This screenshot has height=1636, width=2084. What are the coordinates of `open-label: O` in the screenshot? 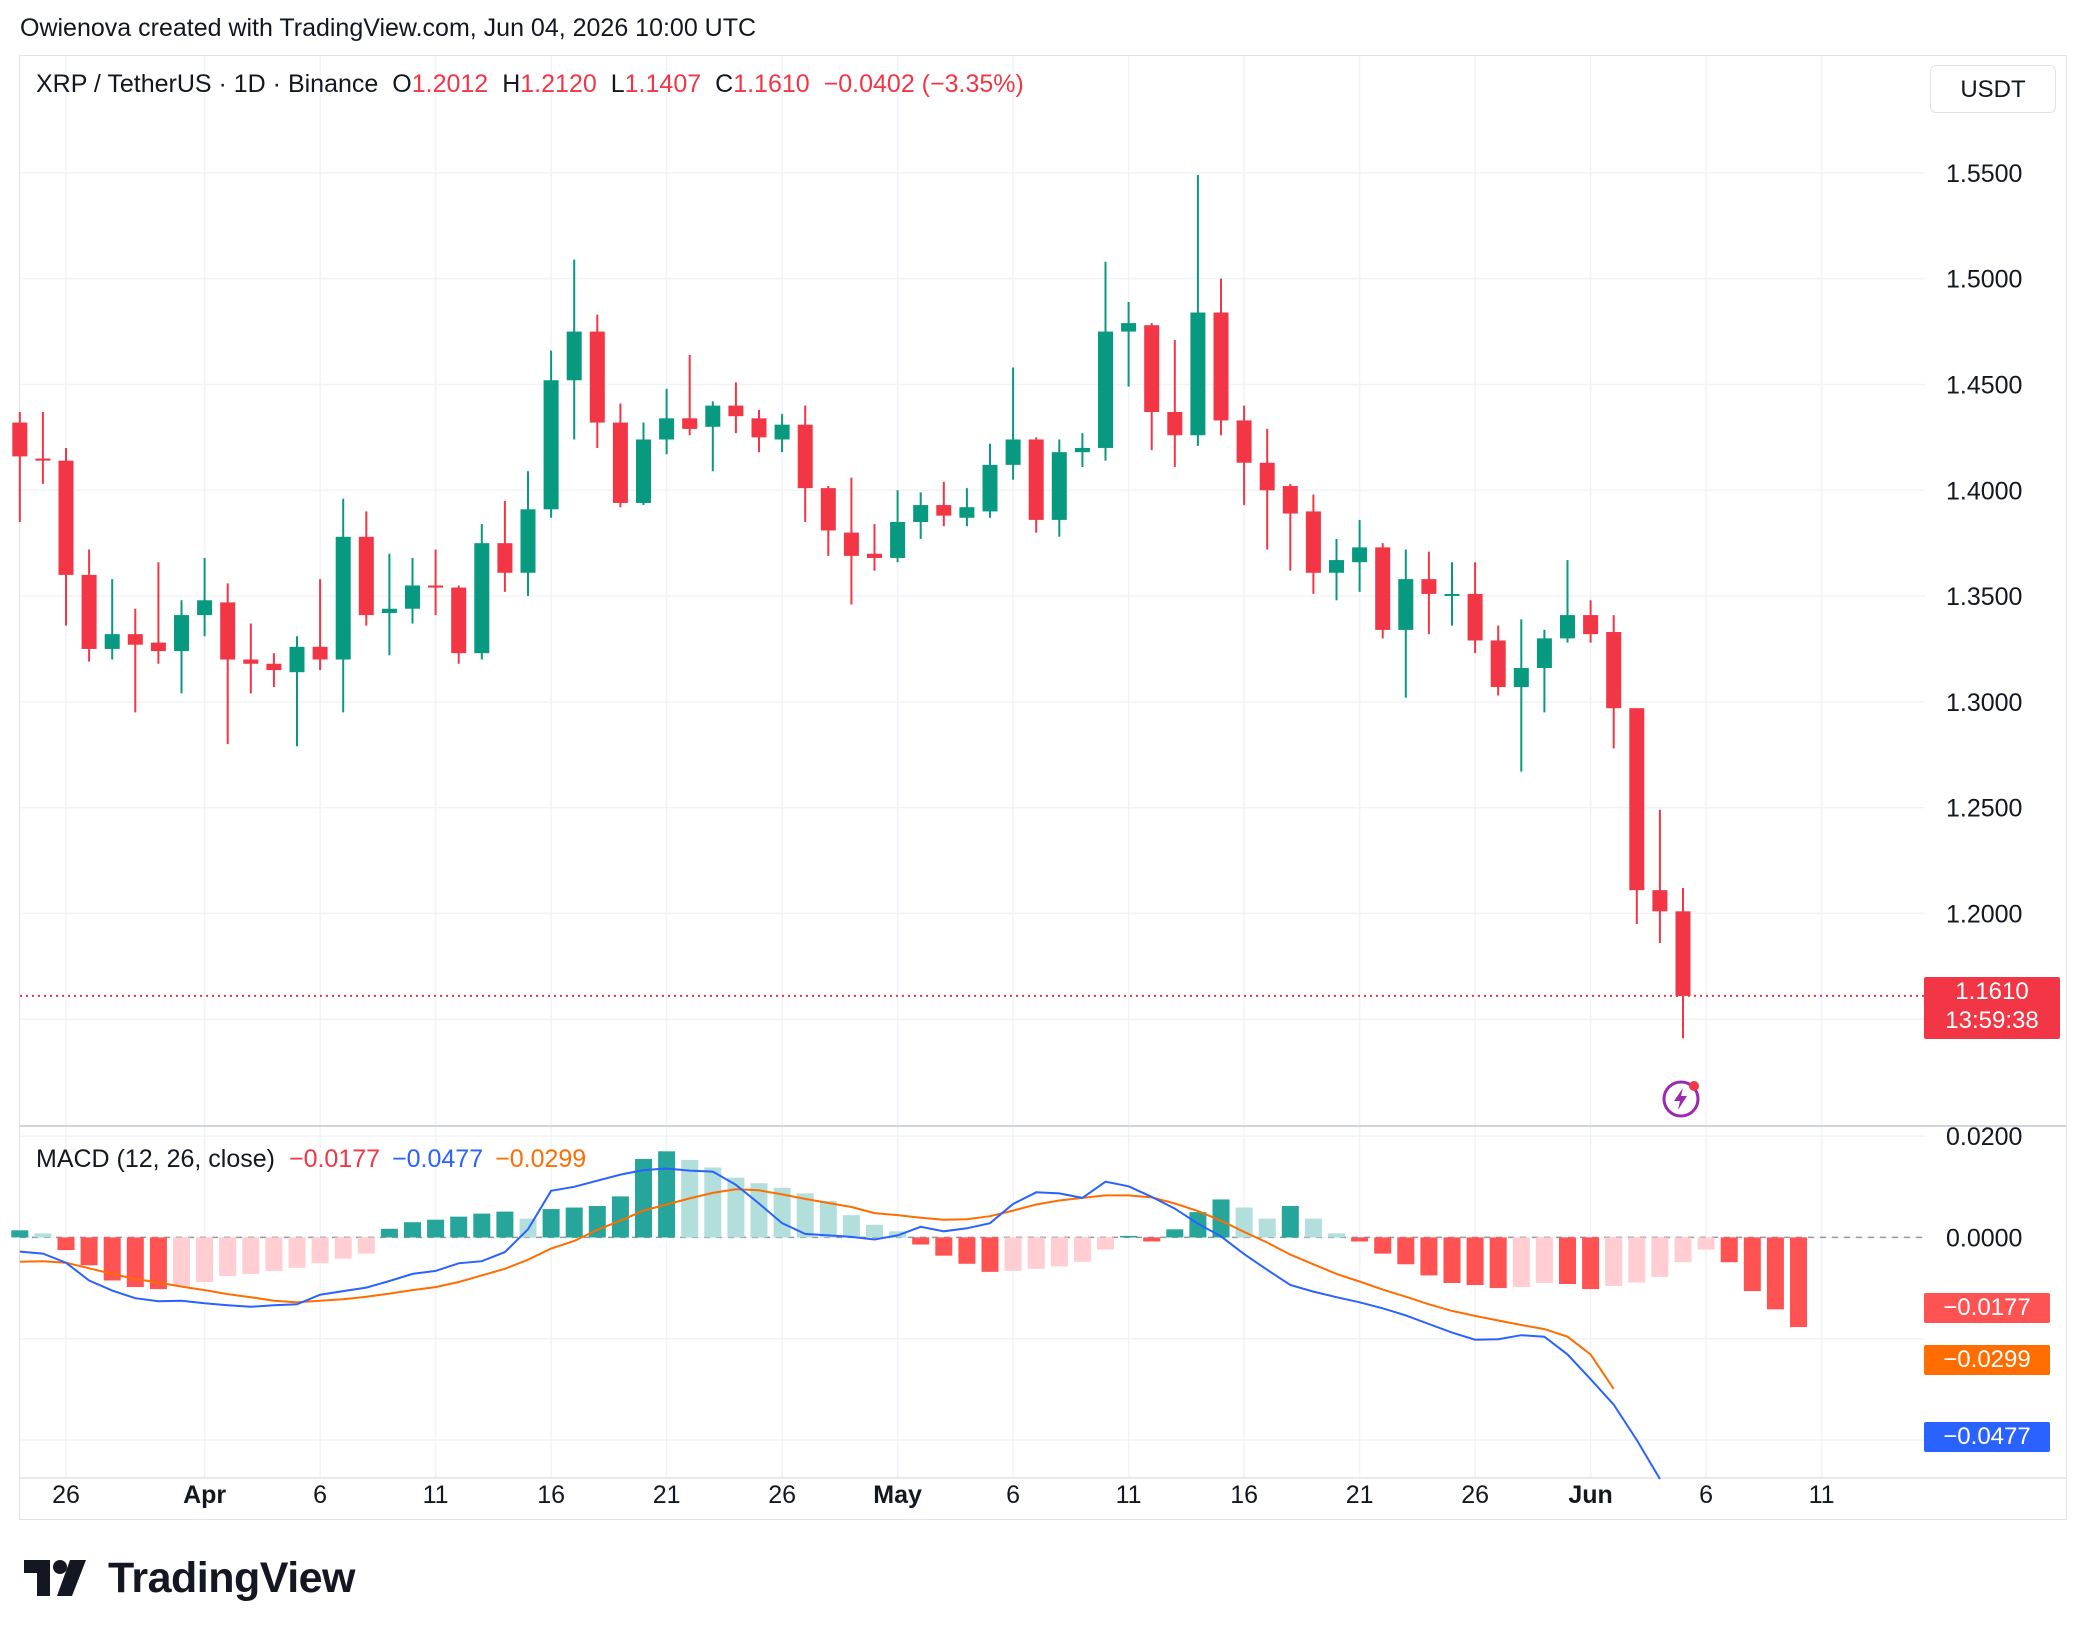 It's located at (402, 84).